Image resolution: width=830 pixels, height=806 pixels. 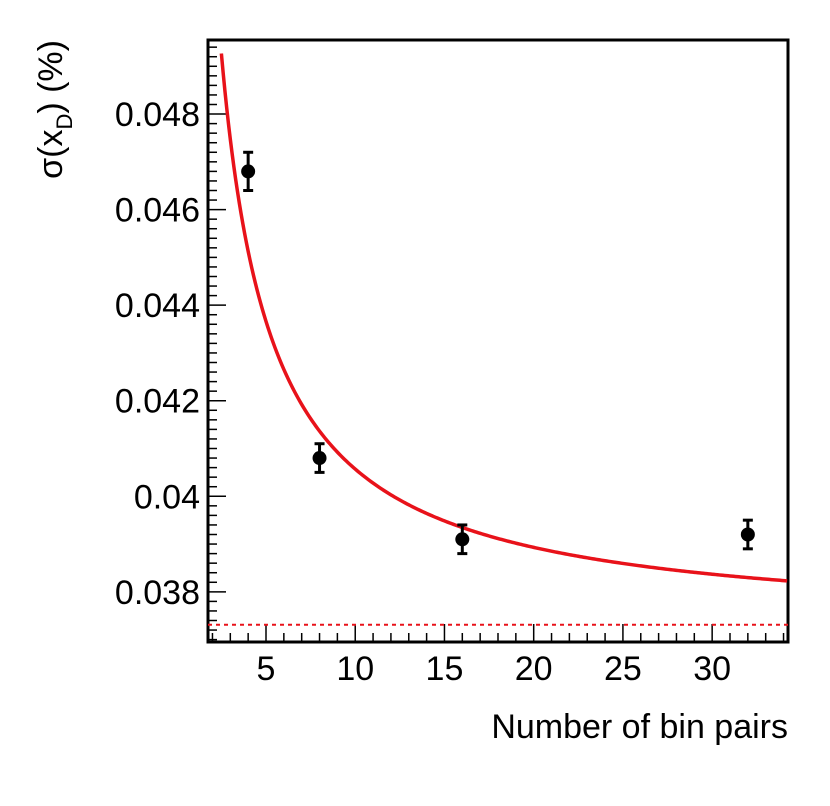 I want to click on x-tick-label: 5, so click(x=266, y=669).